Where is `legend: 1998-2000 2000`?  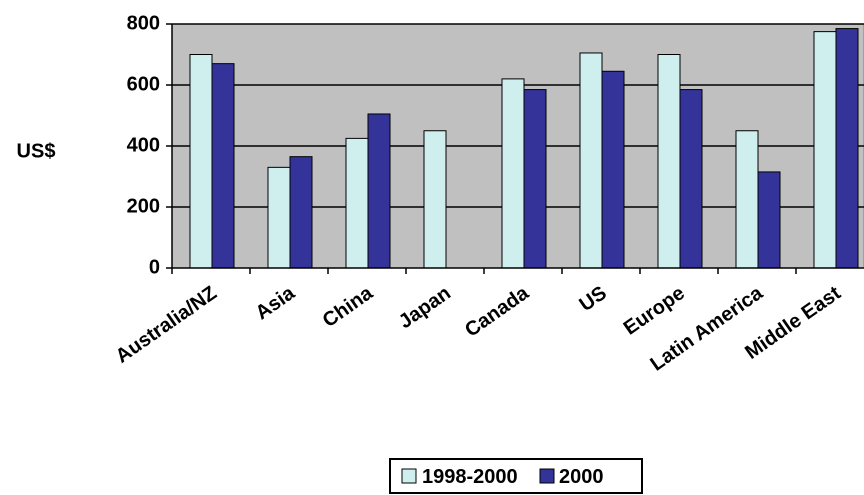 legend: 1998-2000 2000 is located at coordinates (516, 476).